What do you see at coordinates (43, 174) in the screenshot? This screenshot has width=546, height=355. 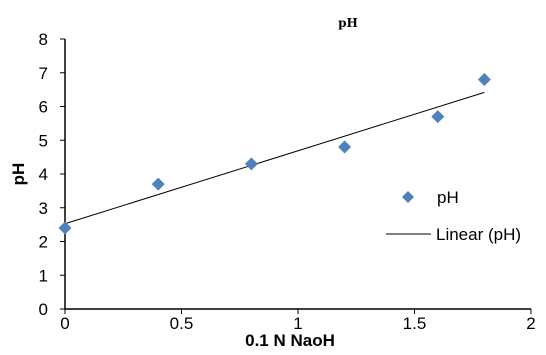 I see `y-tick-label: 4` at bounding box center [43, 174].